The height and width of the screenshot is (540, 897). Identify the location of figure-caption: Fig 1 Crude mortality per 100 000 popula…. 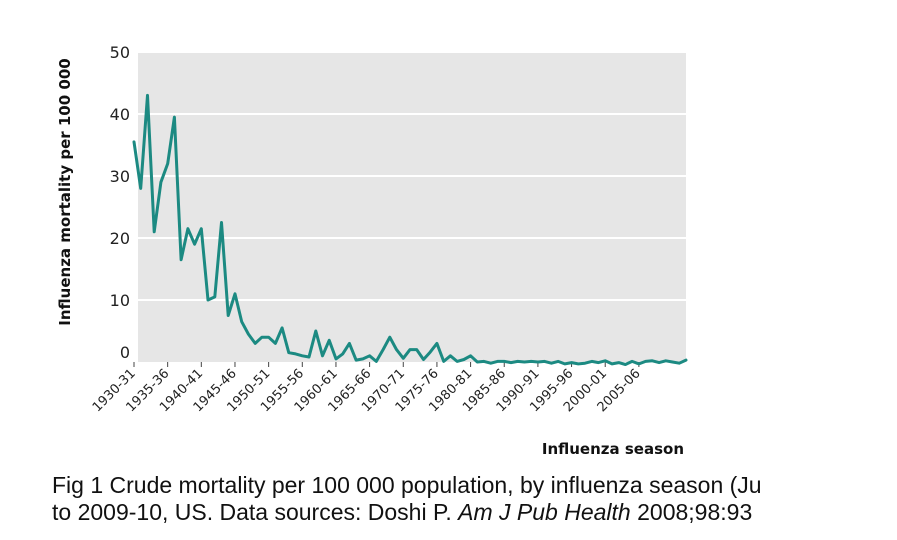
(474, 499).